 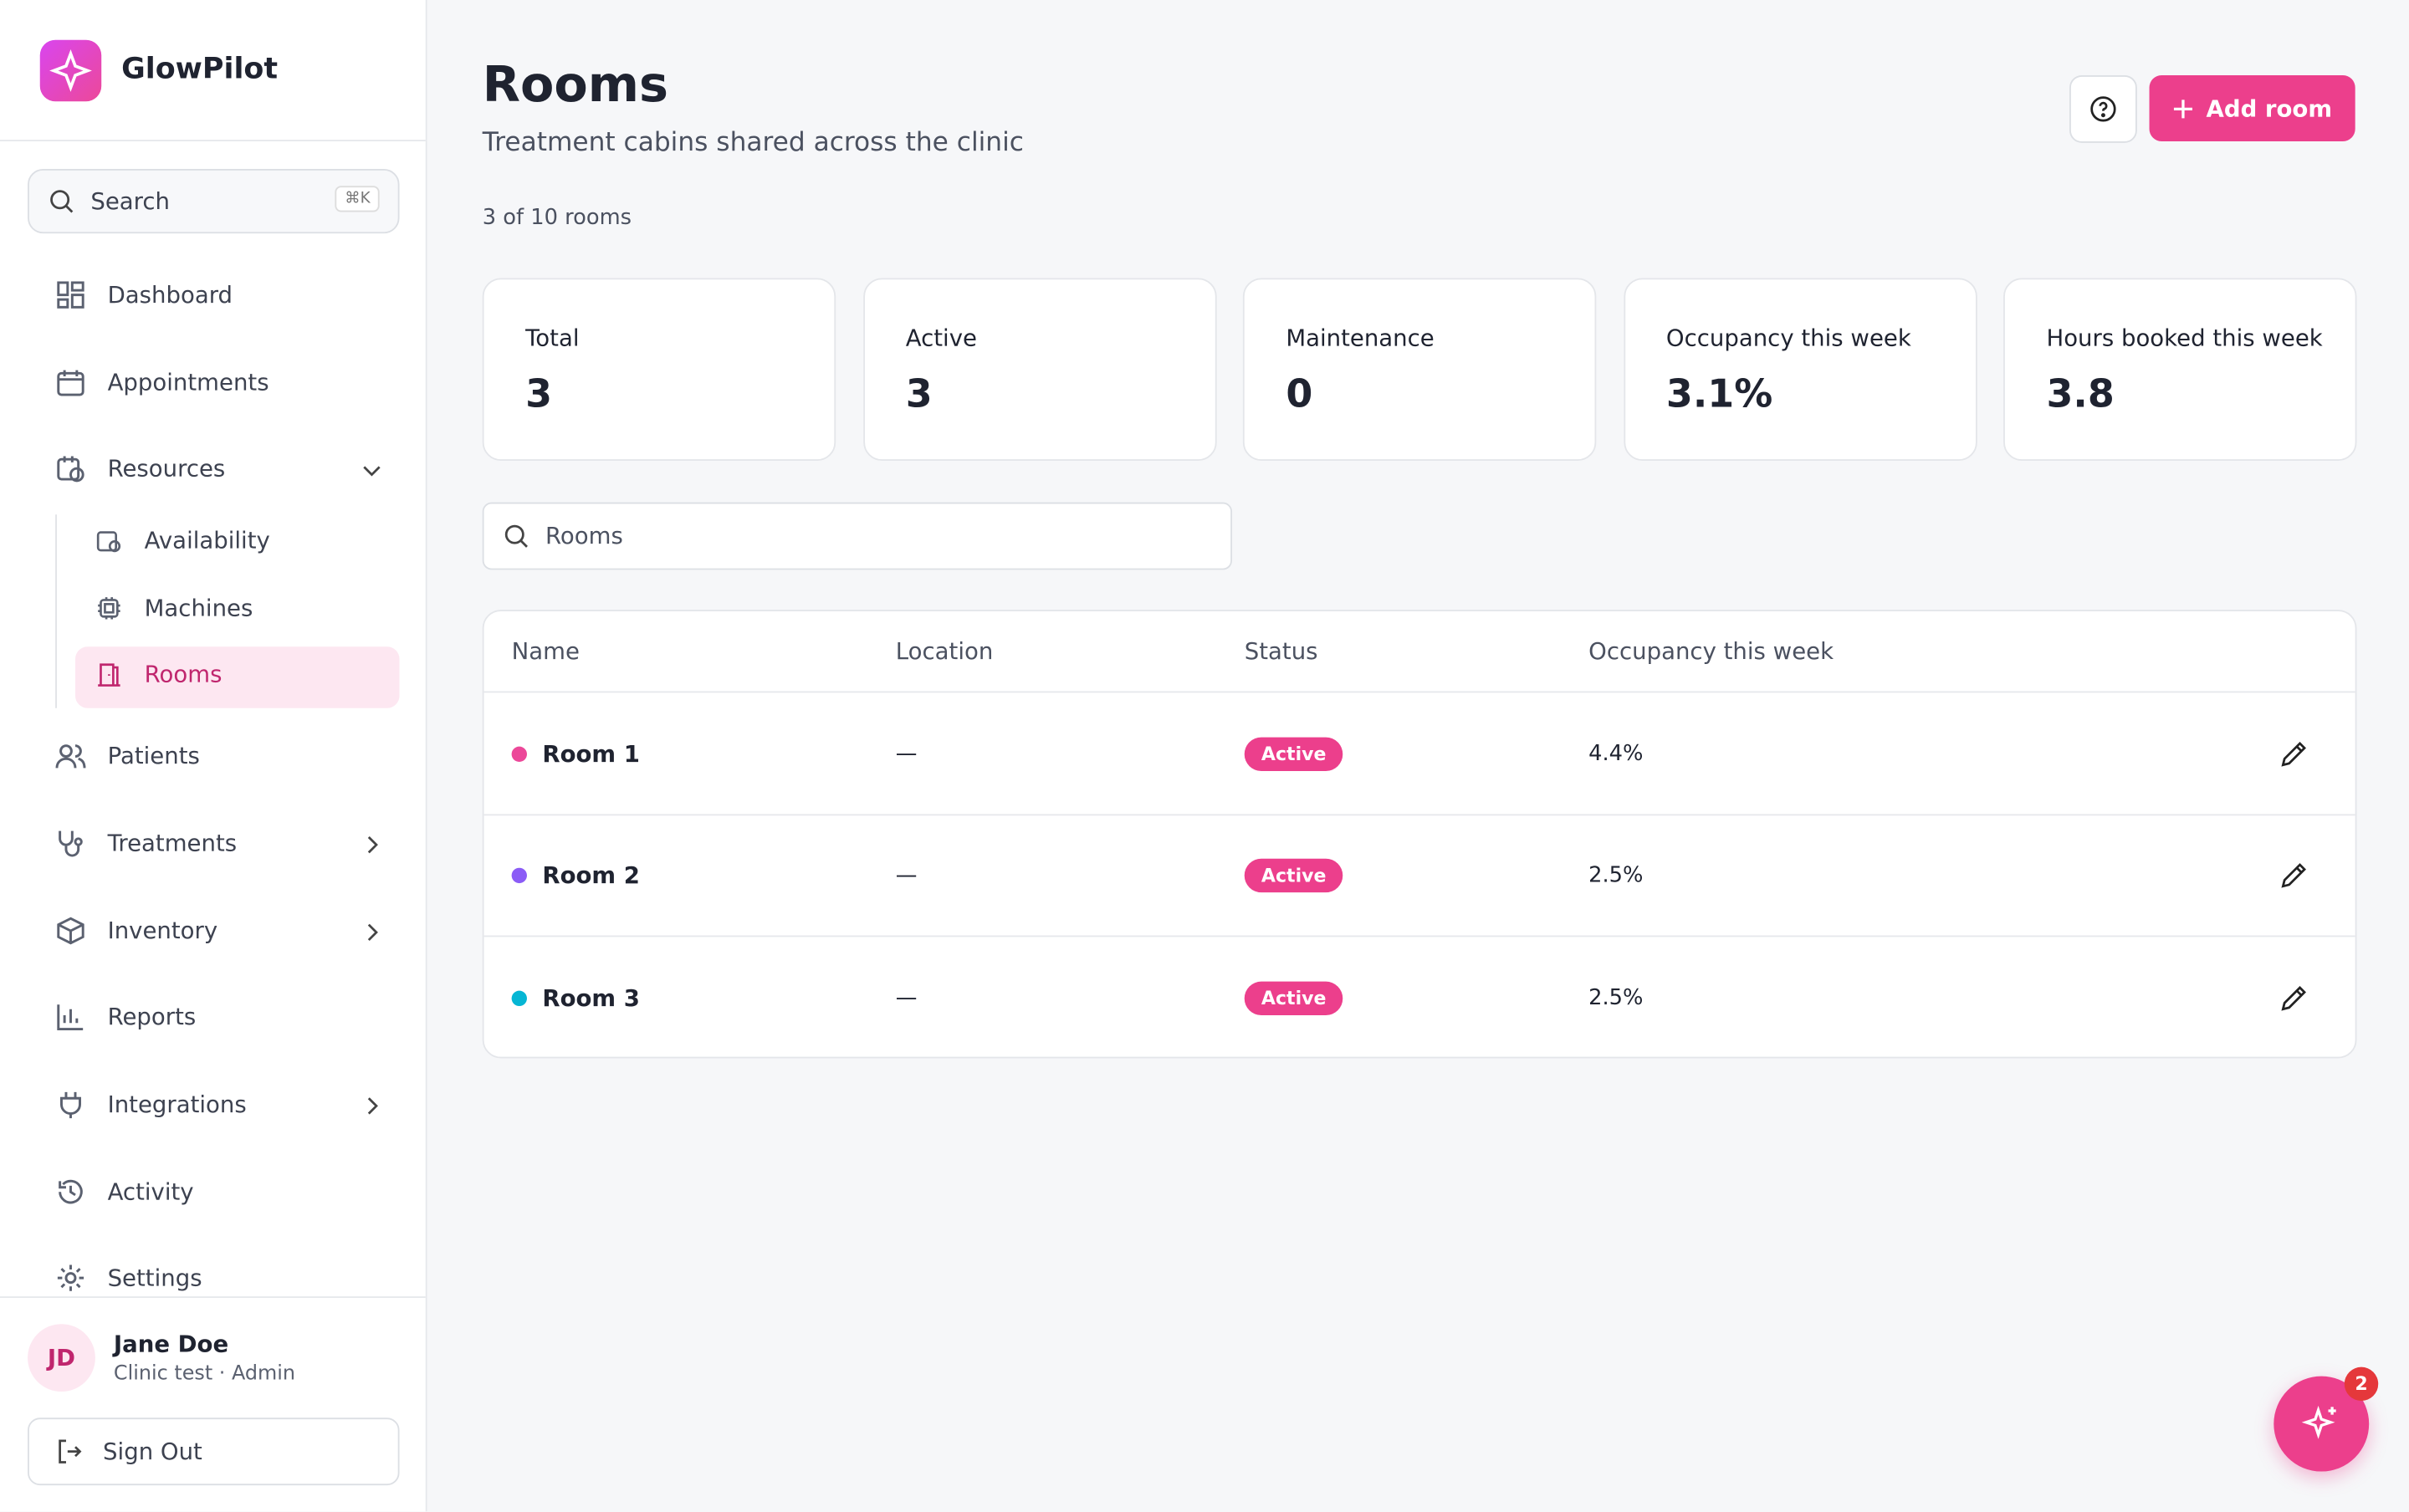 I want to click on column-header: Location, so click(x=944, y=651).